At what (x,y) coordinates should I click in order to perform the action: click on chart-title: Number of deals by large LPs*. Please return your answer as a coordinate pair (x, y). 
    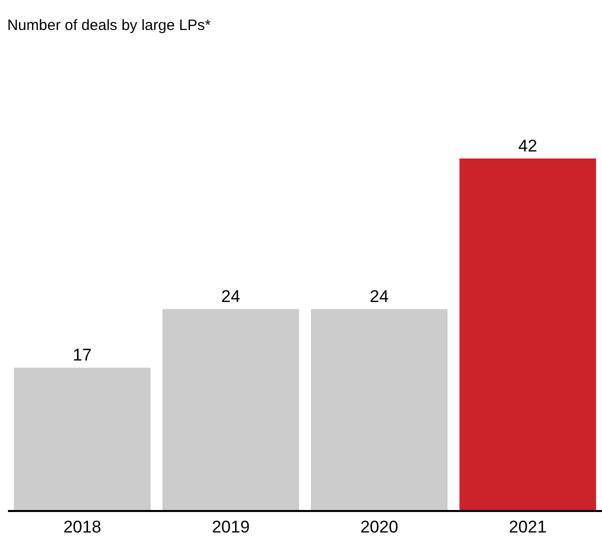
    Looking at the image, I should click on (109, 25).